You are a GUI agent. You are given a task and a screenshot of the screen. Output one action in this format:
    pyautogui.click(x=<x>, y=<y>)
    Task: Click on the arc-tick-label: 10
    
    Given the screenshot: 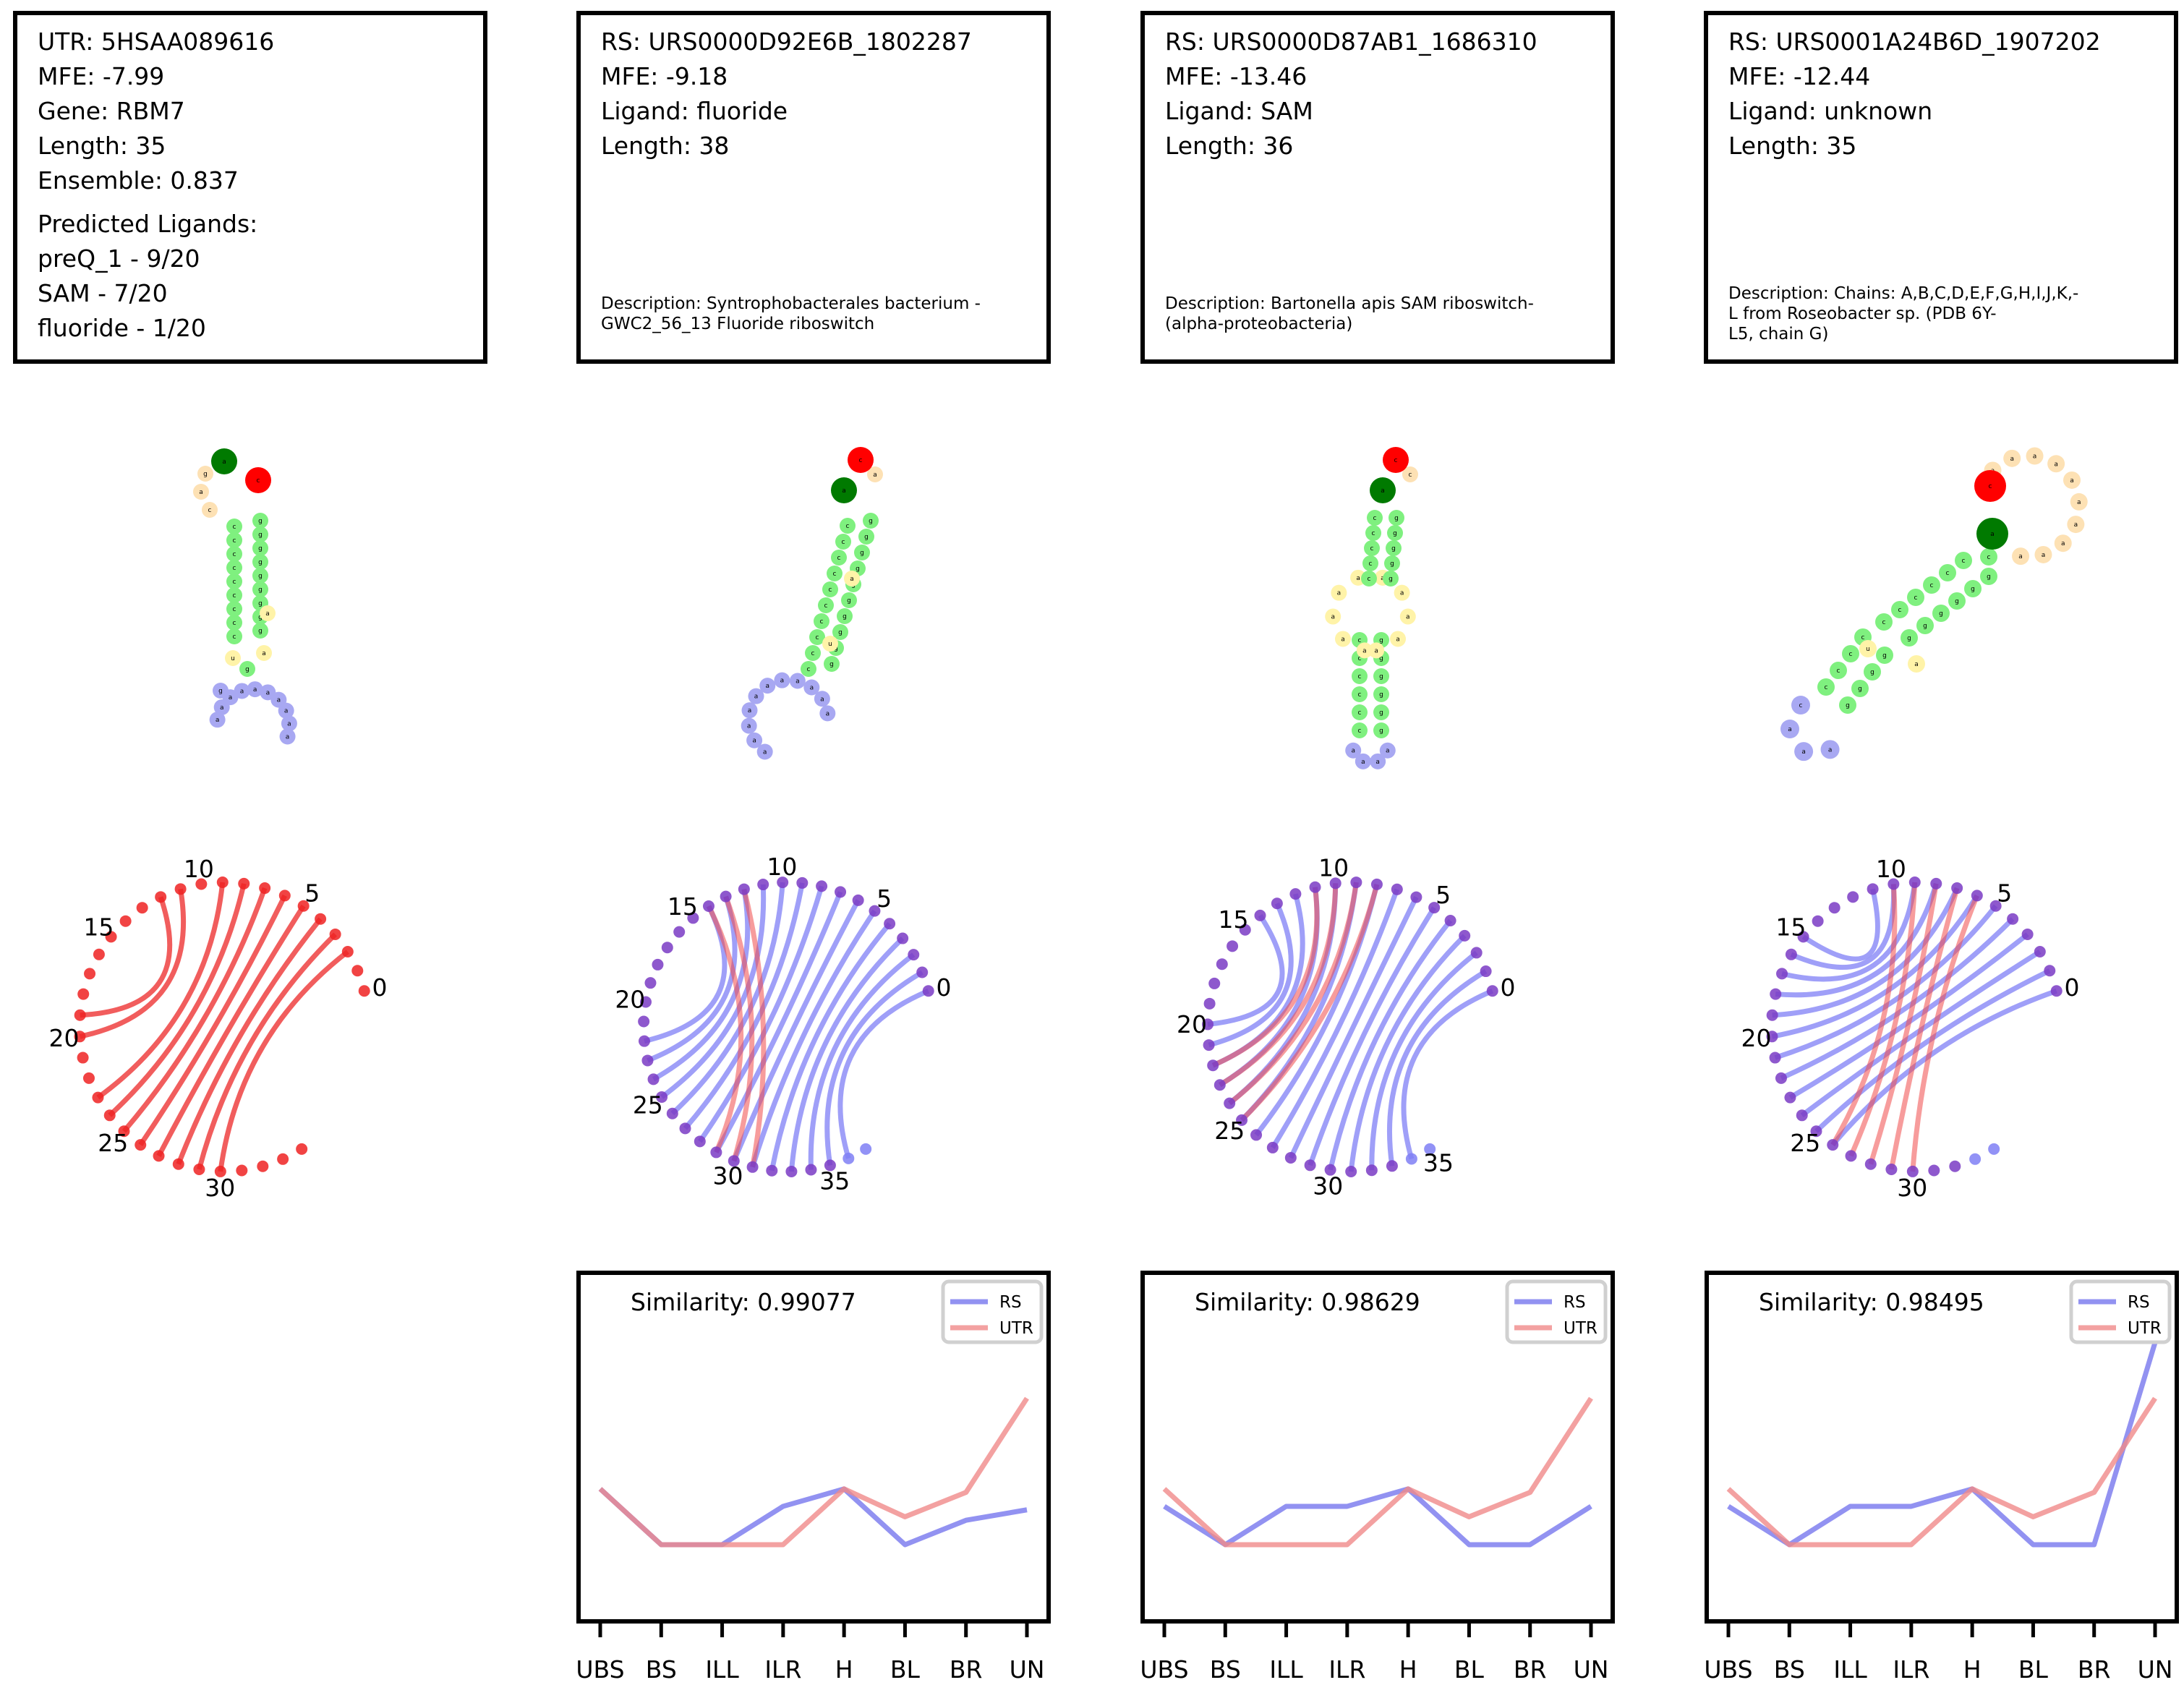 What is the action you would take?
    pyautogui.click(x=782, y=867)
    